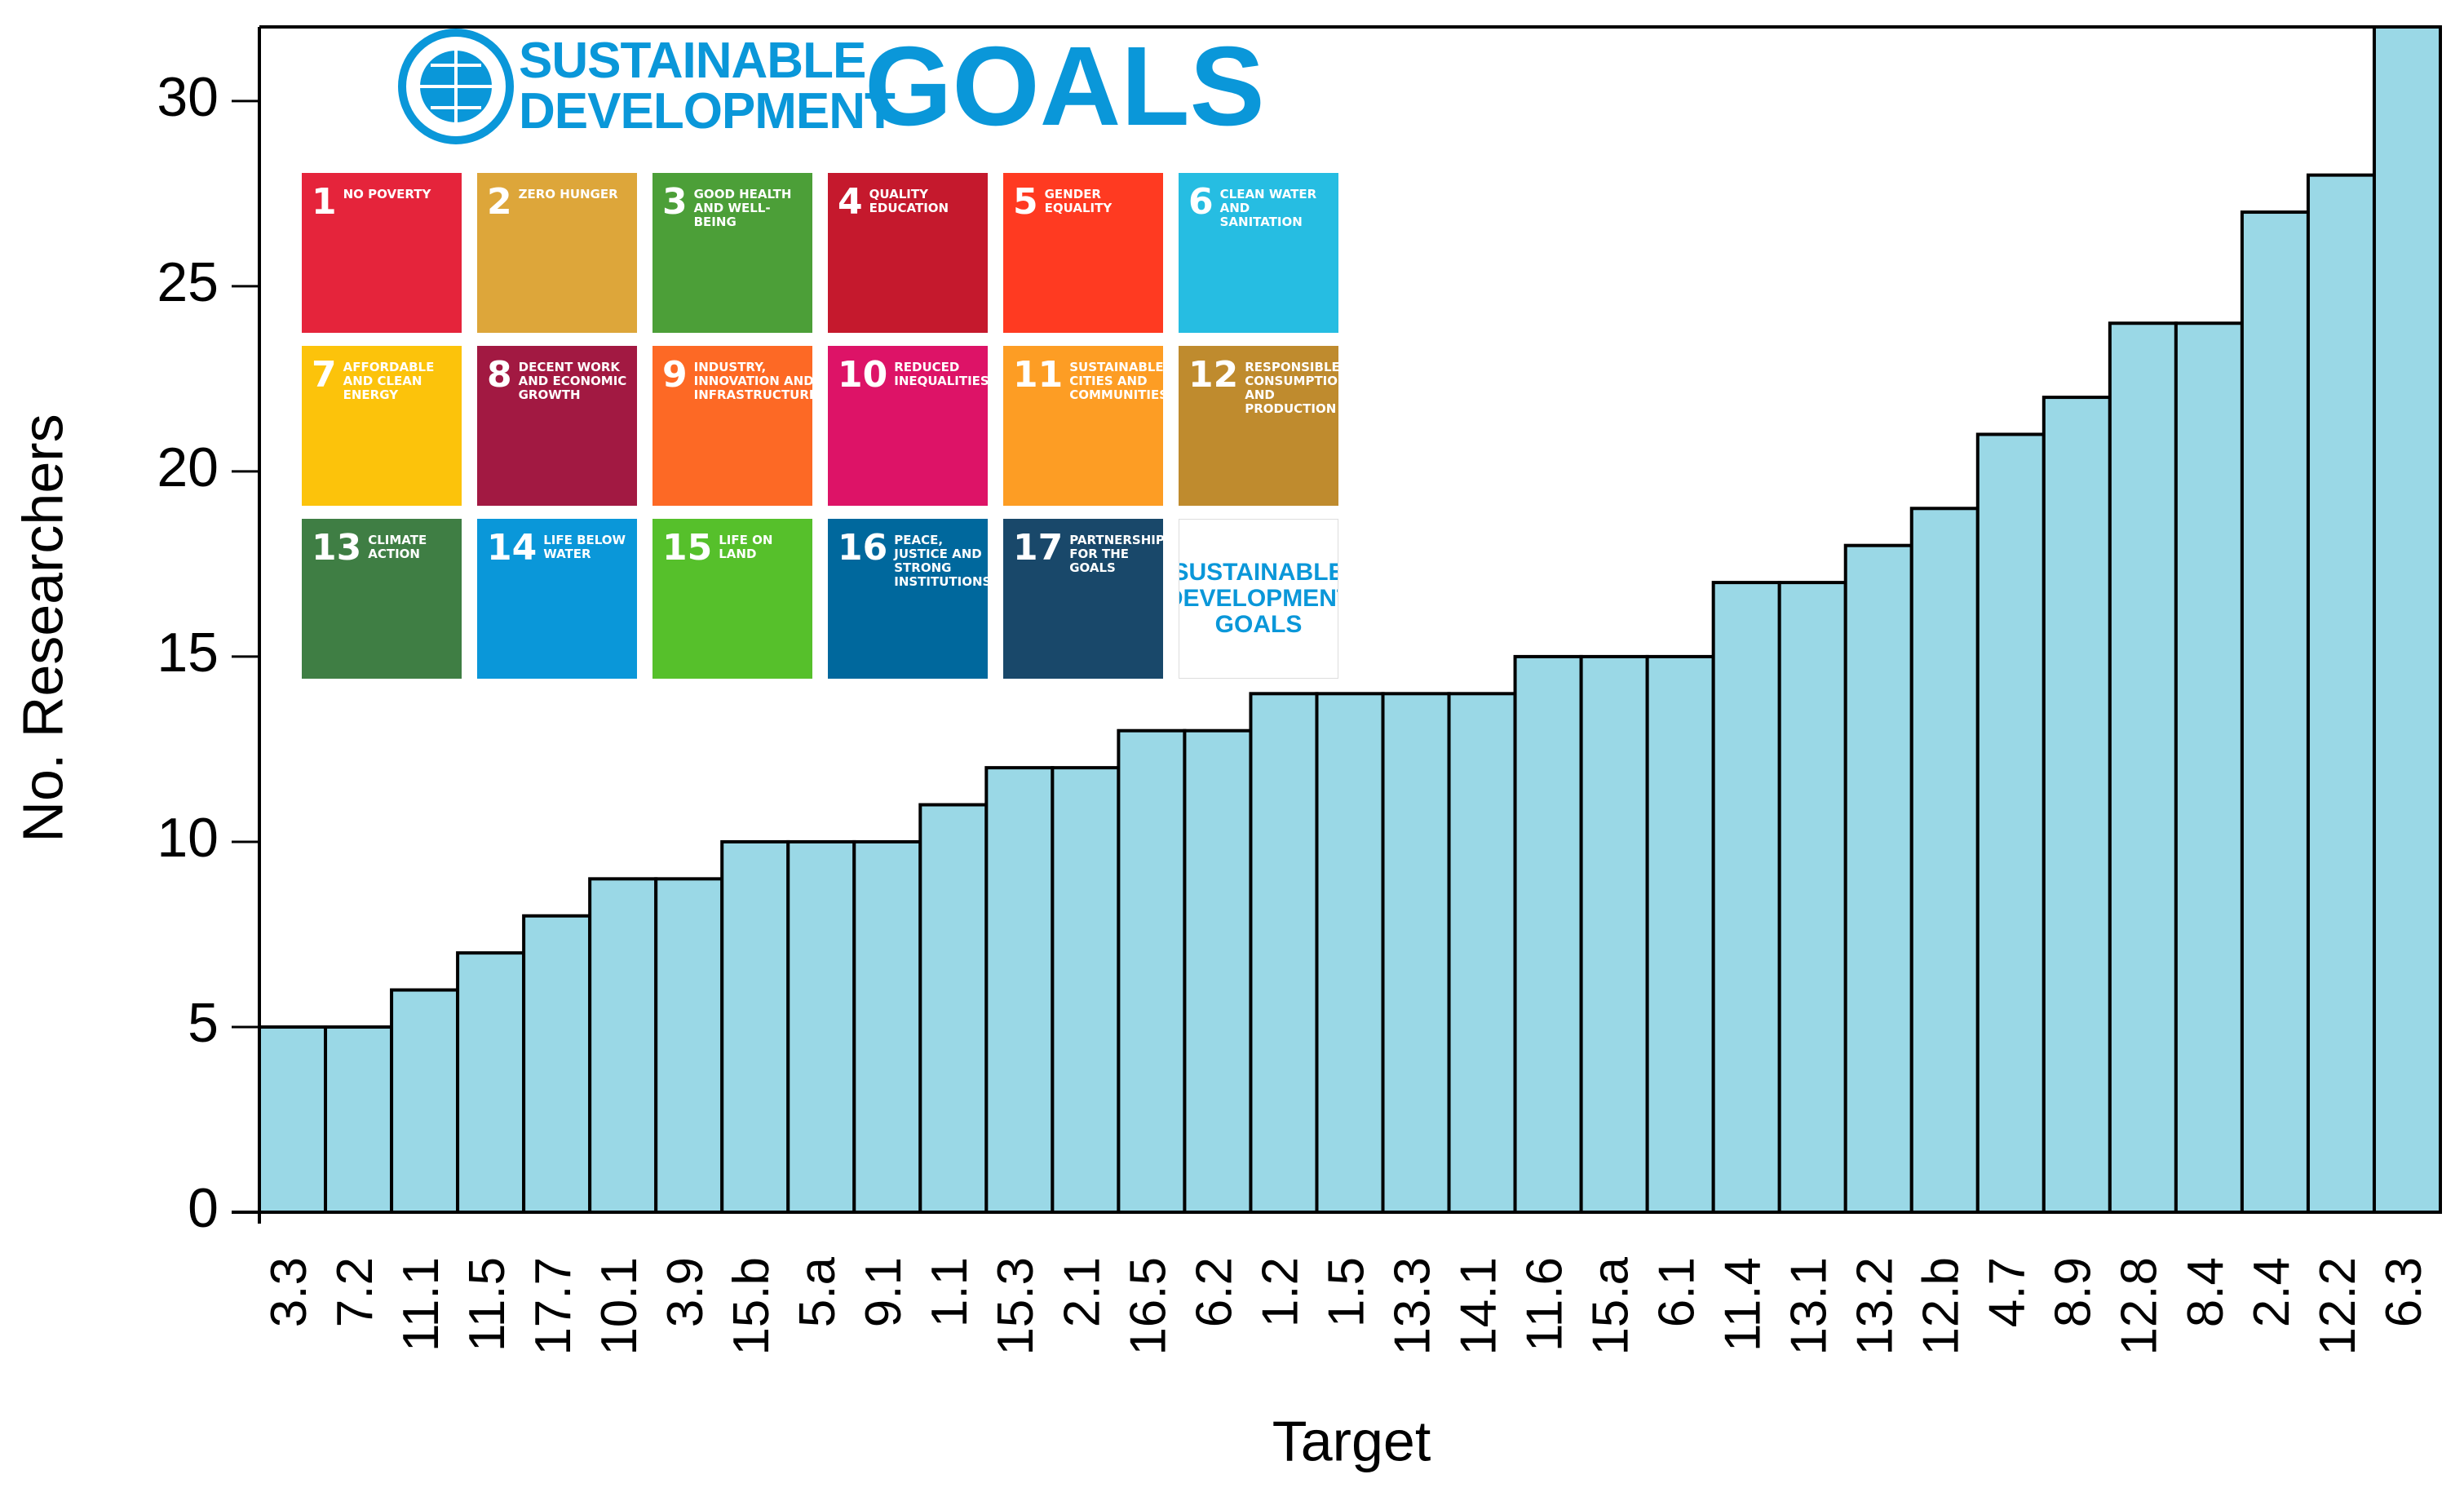  I want to click on x-tick-label: 7.2, so click(355, 1292).